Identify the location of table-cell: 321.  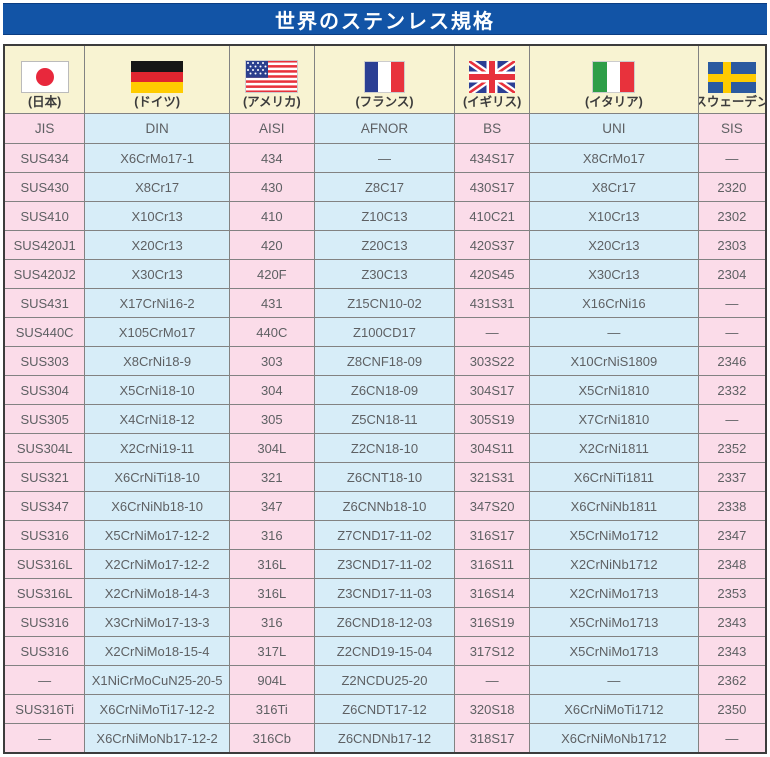
(271, 477).